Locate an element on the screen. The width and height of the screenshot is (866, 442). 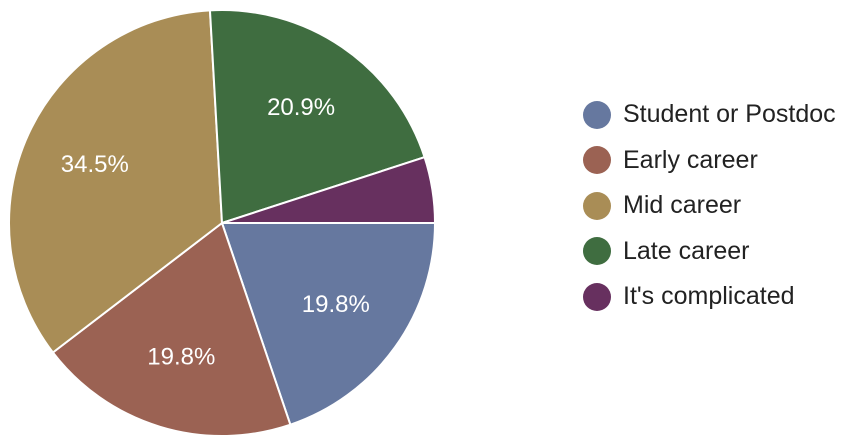
legend-item-late-career: Late career is located at coordinates (723, 252).